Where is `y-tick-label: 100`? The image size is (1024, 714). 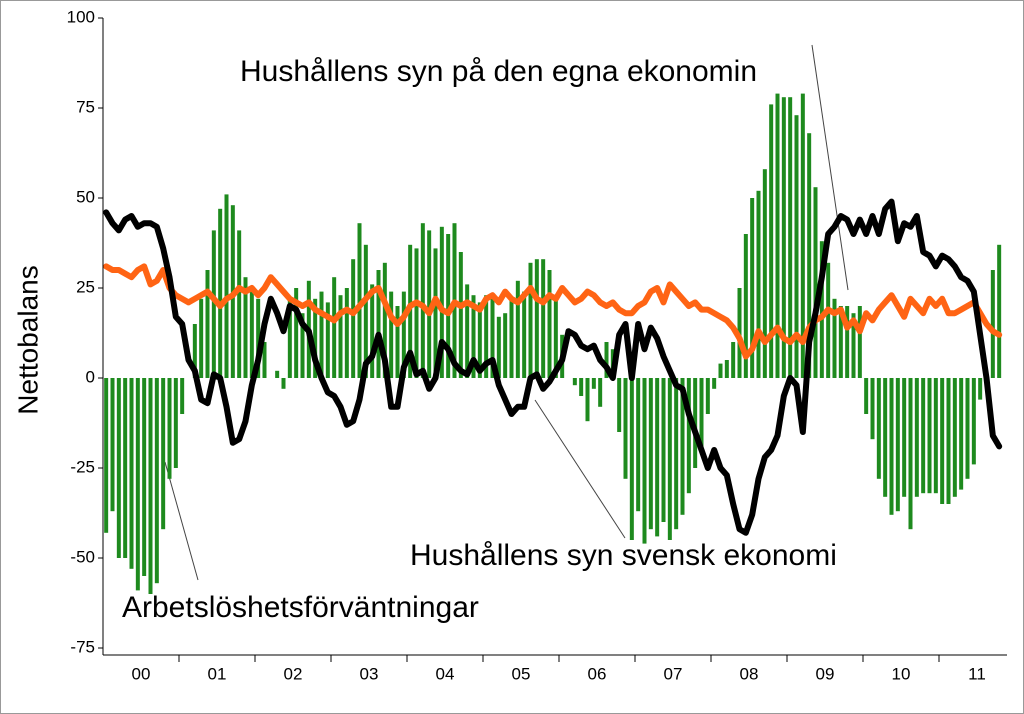
y-tick-label: 100 is located at coordinates (81, 16).